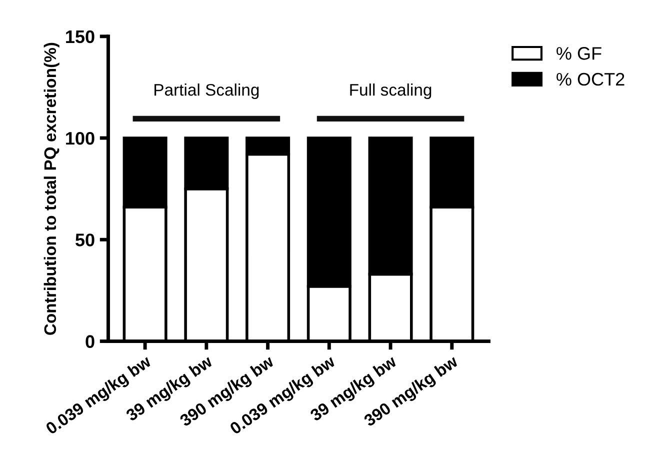 The width and height of the screenshot is (656, 455). What do you see at coordinates (206, 92) in the screenshot?
I see `annotation: Partial Scaling` at bounding box center [206, 92].